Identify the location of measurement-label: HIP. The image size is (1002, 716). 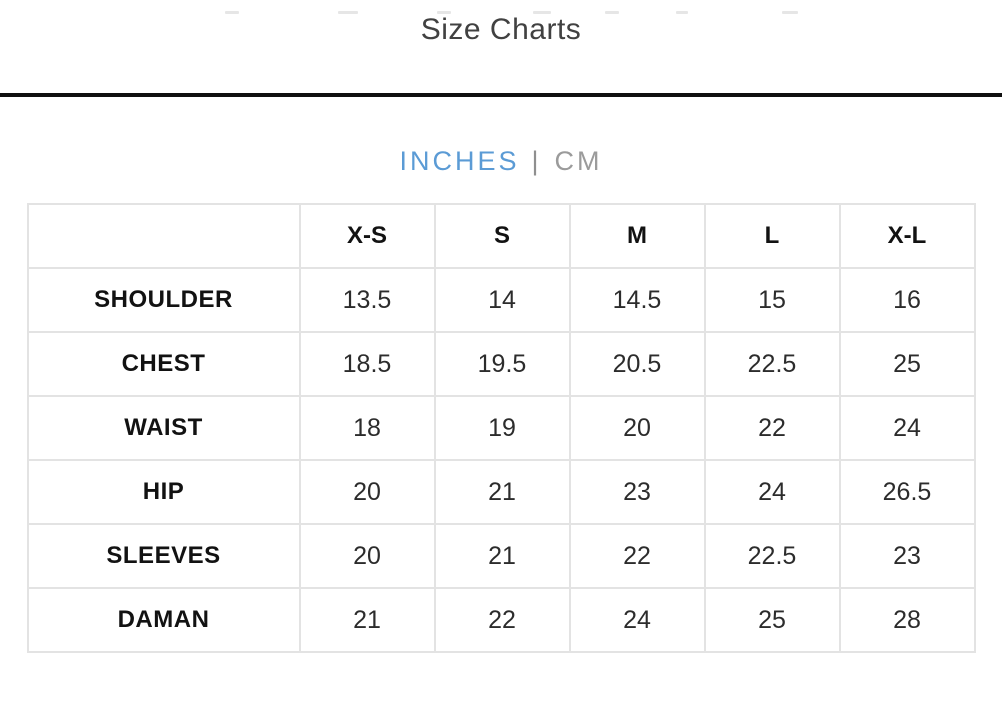
(163, 492).